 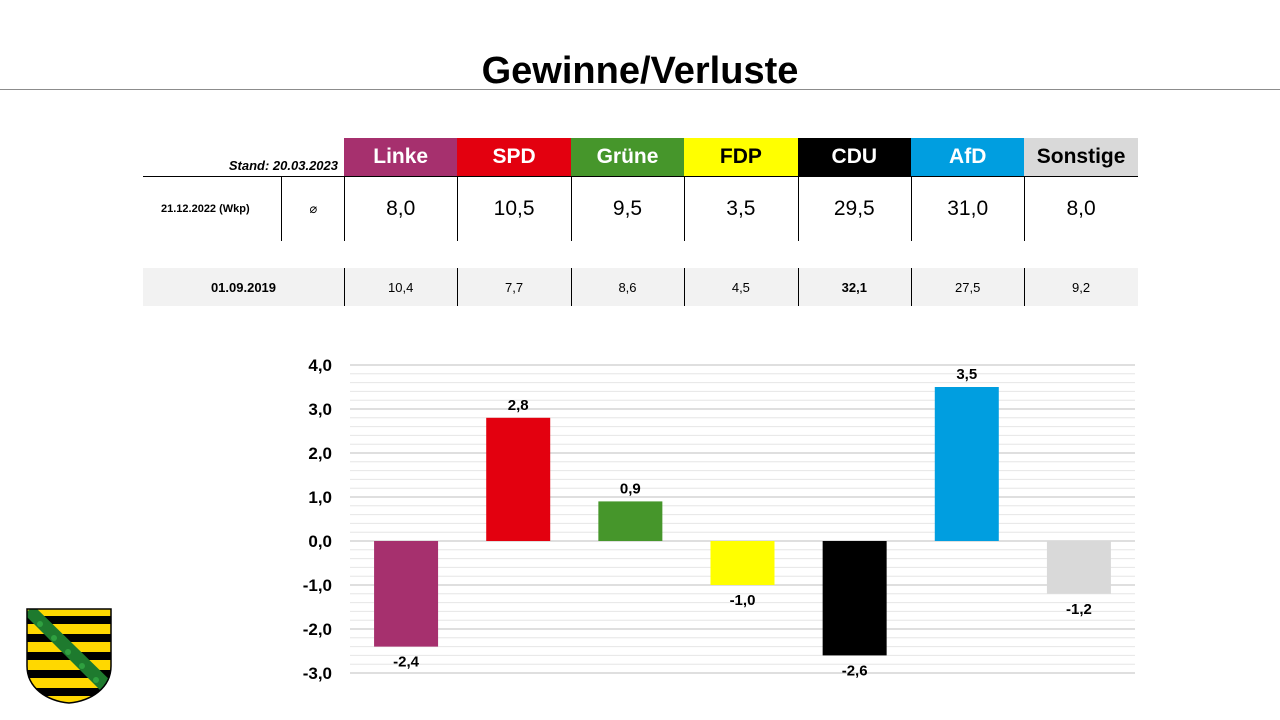 What do you see at coordinates (514, 287) in the screenshot?
I see `result-value-spd: 7,7` at bounding box center [514, 287].